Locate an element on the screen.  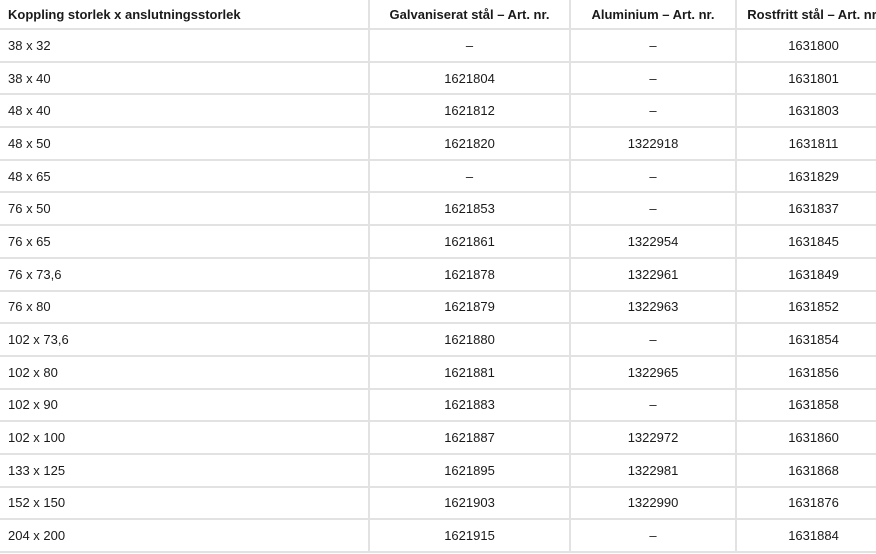
cell-galvanized: 1621861 is located at coordinates (470, 242).